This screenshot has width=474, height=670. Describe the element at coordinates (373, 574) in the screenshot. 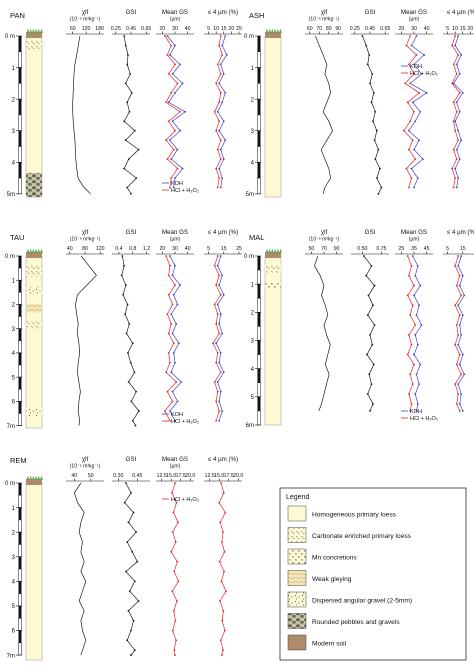

I see `legend-frame` at that location.